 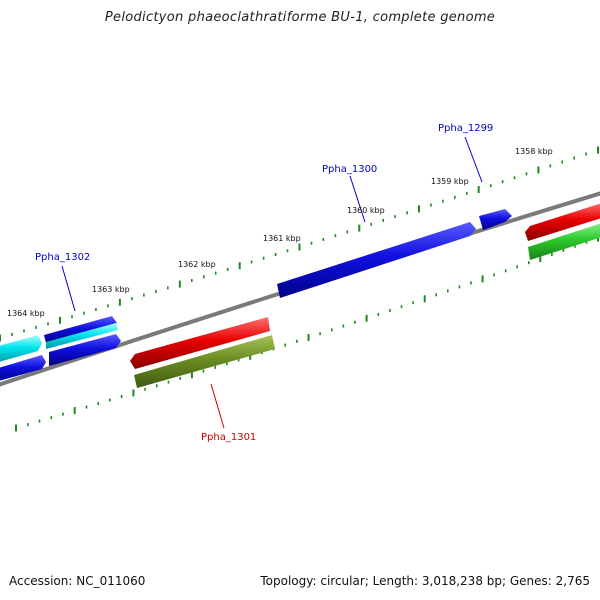 I want to click on gene-arrow-green-right, so click(x=564, y=241).